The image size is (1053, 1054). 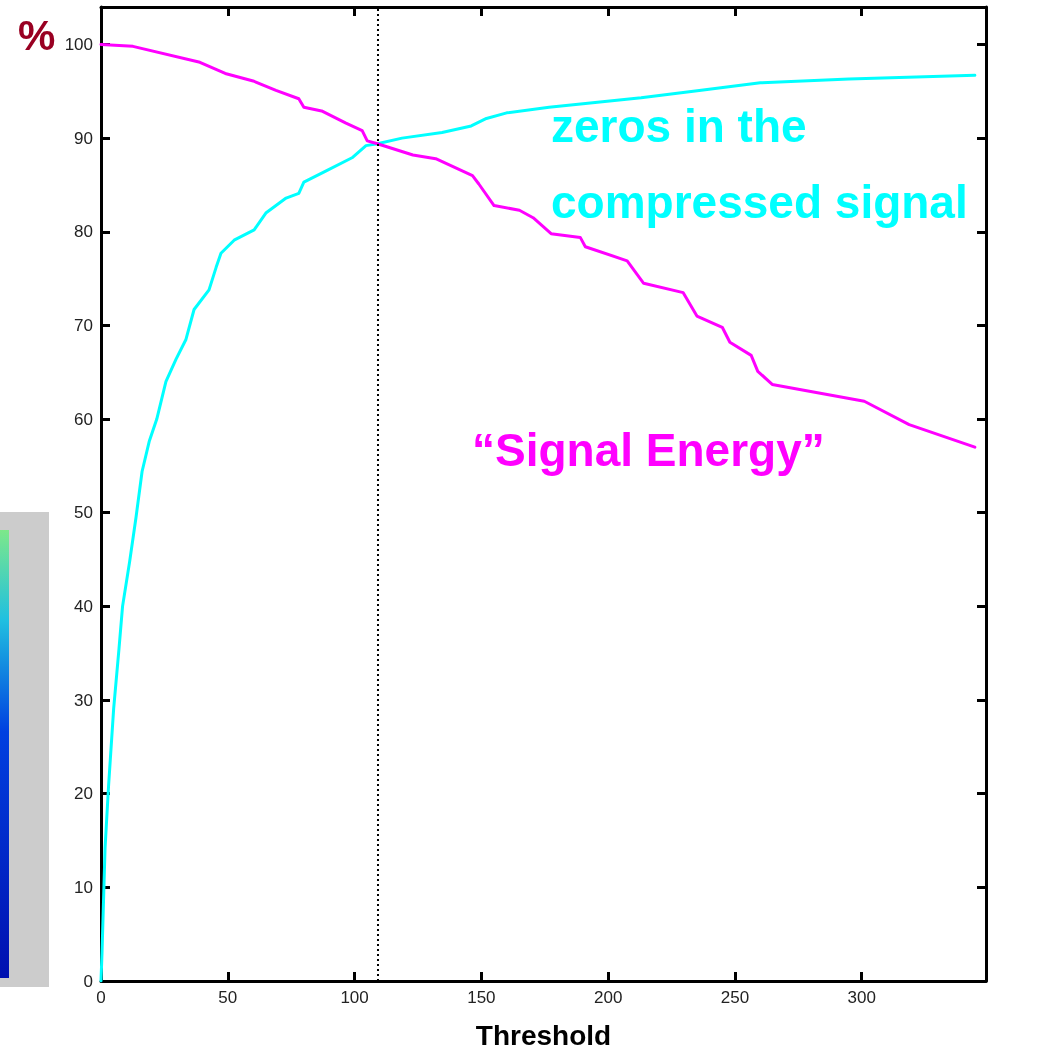 What do you see at coordinates (83, 794) in the screenshot?
I see `y-tick-label: 20` at bounding box center [83, 794].